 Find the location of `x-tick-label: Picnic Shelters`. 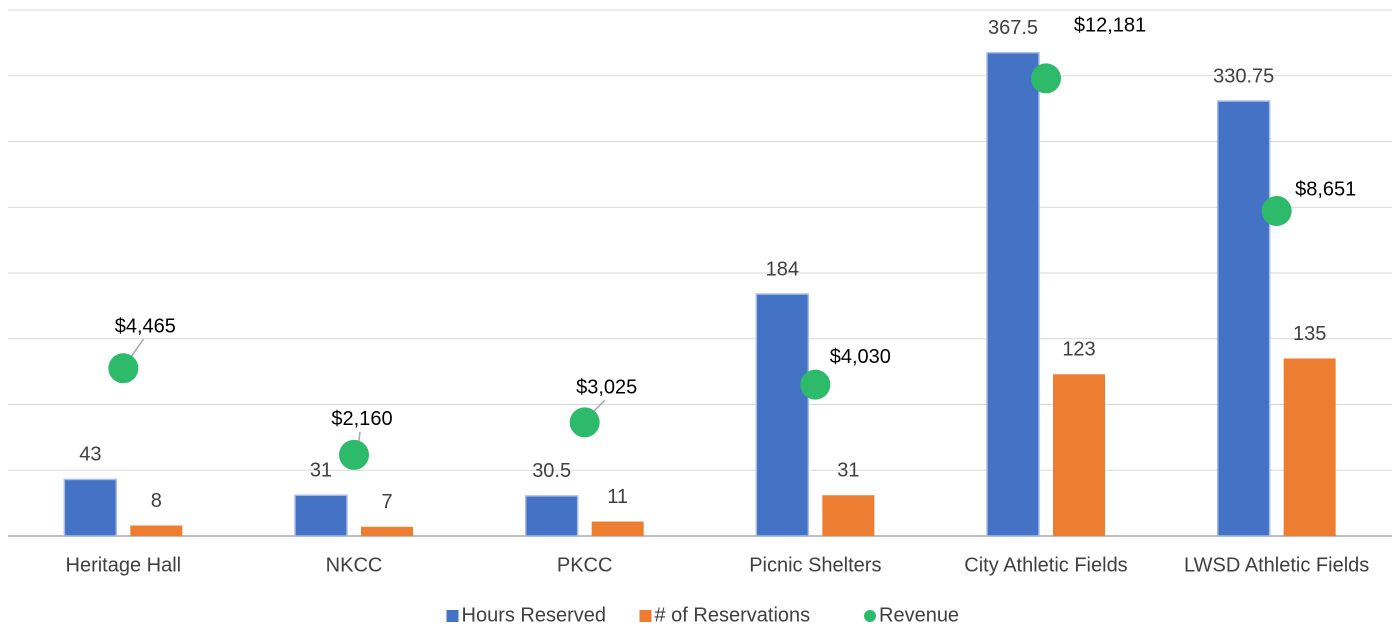

x-tick-label: Picnic Shelters is located at coordinates (815, 565).